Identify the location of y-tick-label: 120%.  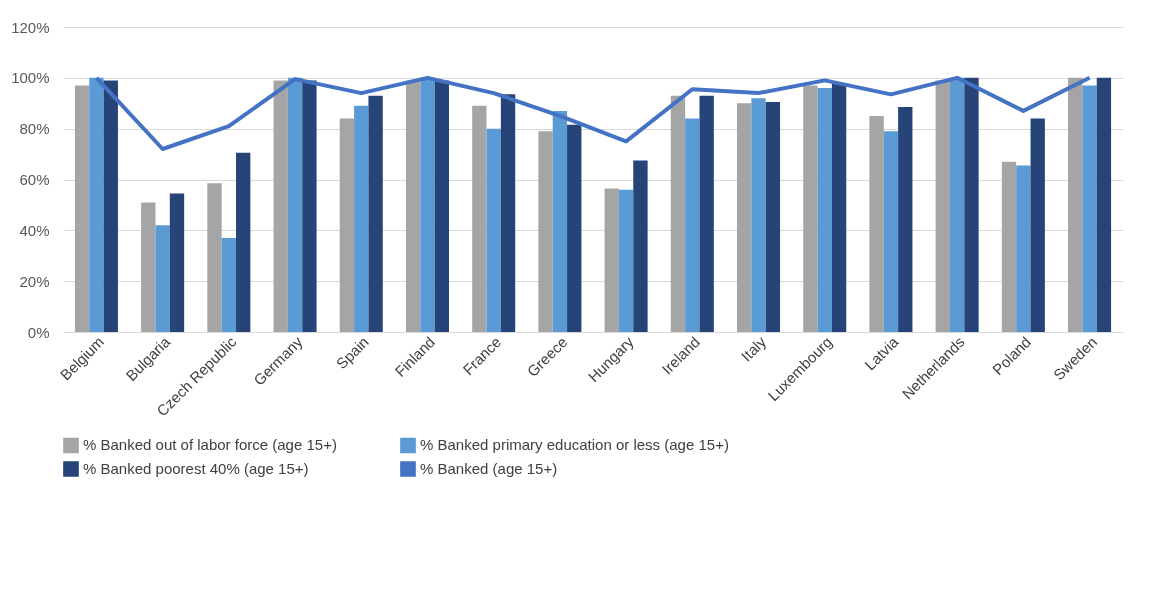
(30, 27).